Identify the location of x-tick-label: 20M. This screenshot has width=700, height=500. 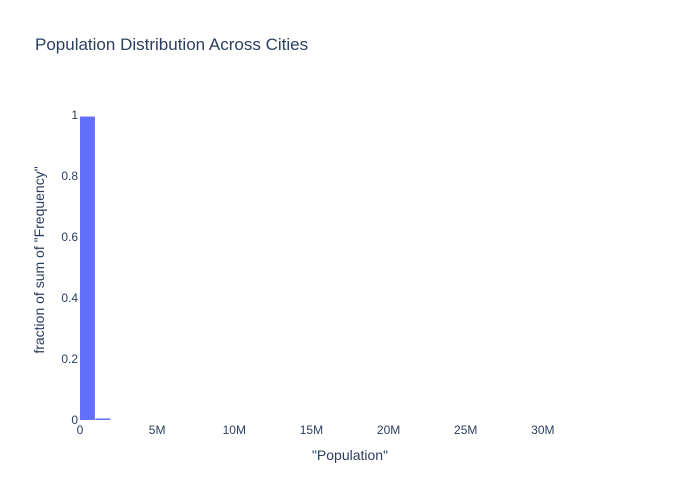
(388, 430).